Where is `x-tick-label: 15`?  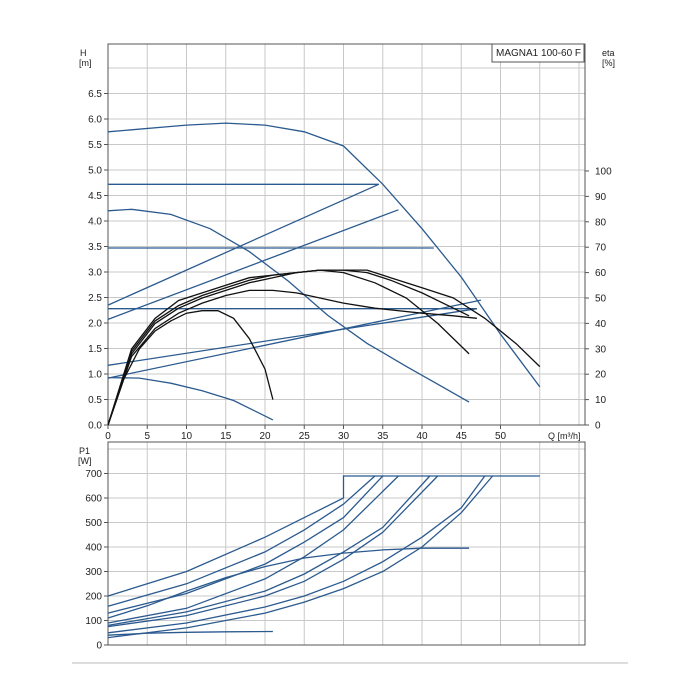 x-tick-label: 15 is located at coordinates (226, 436).